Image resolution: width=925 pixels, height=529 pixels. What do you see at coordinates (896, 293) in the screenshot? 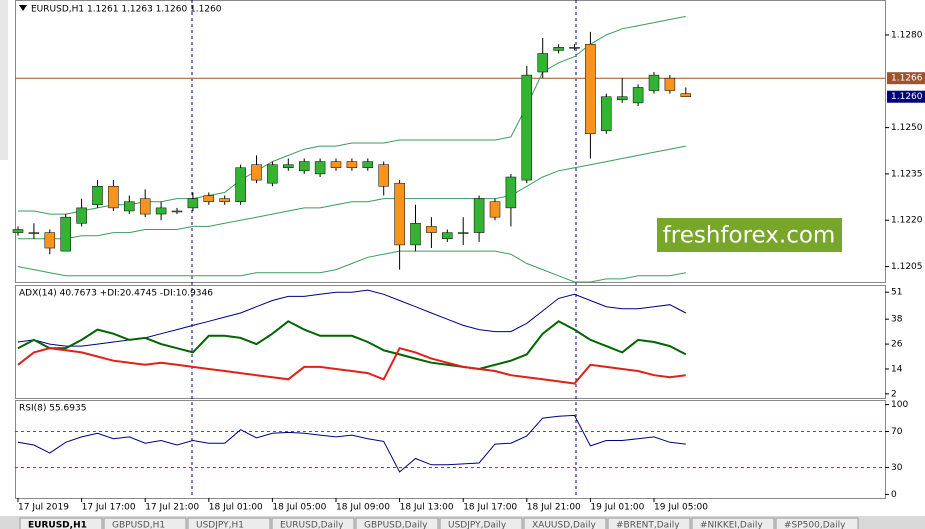
I see `y-tick-label: 51` at bounding box center [896, 293].